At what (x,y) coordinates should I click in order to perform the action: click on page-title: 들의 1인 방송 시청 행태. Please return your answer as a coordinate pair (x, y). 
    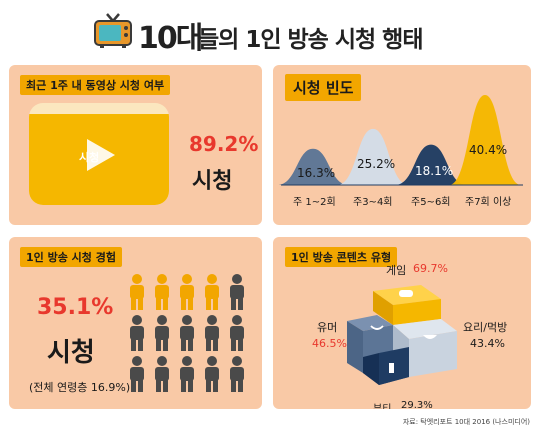
    Looking at the image, I should click on (310, 40).